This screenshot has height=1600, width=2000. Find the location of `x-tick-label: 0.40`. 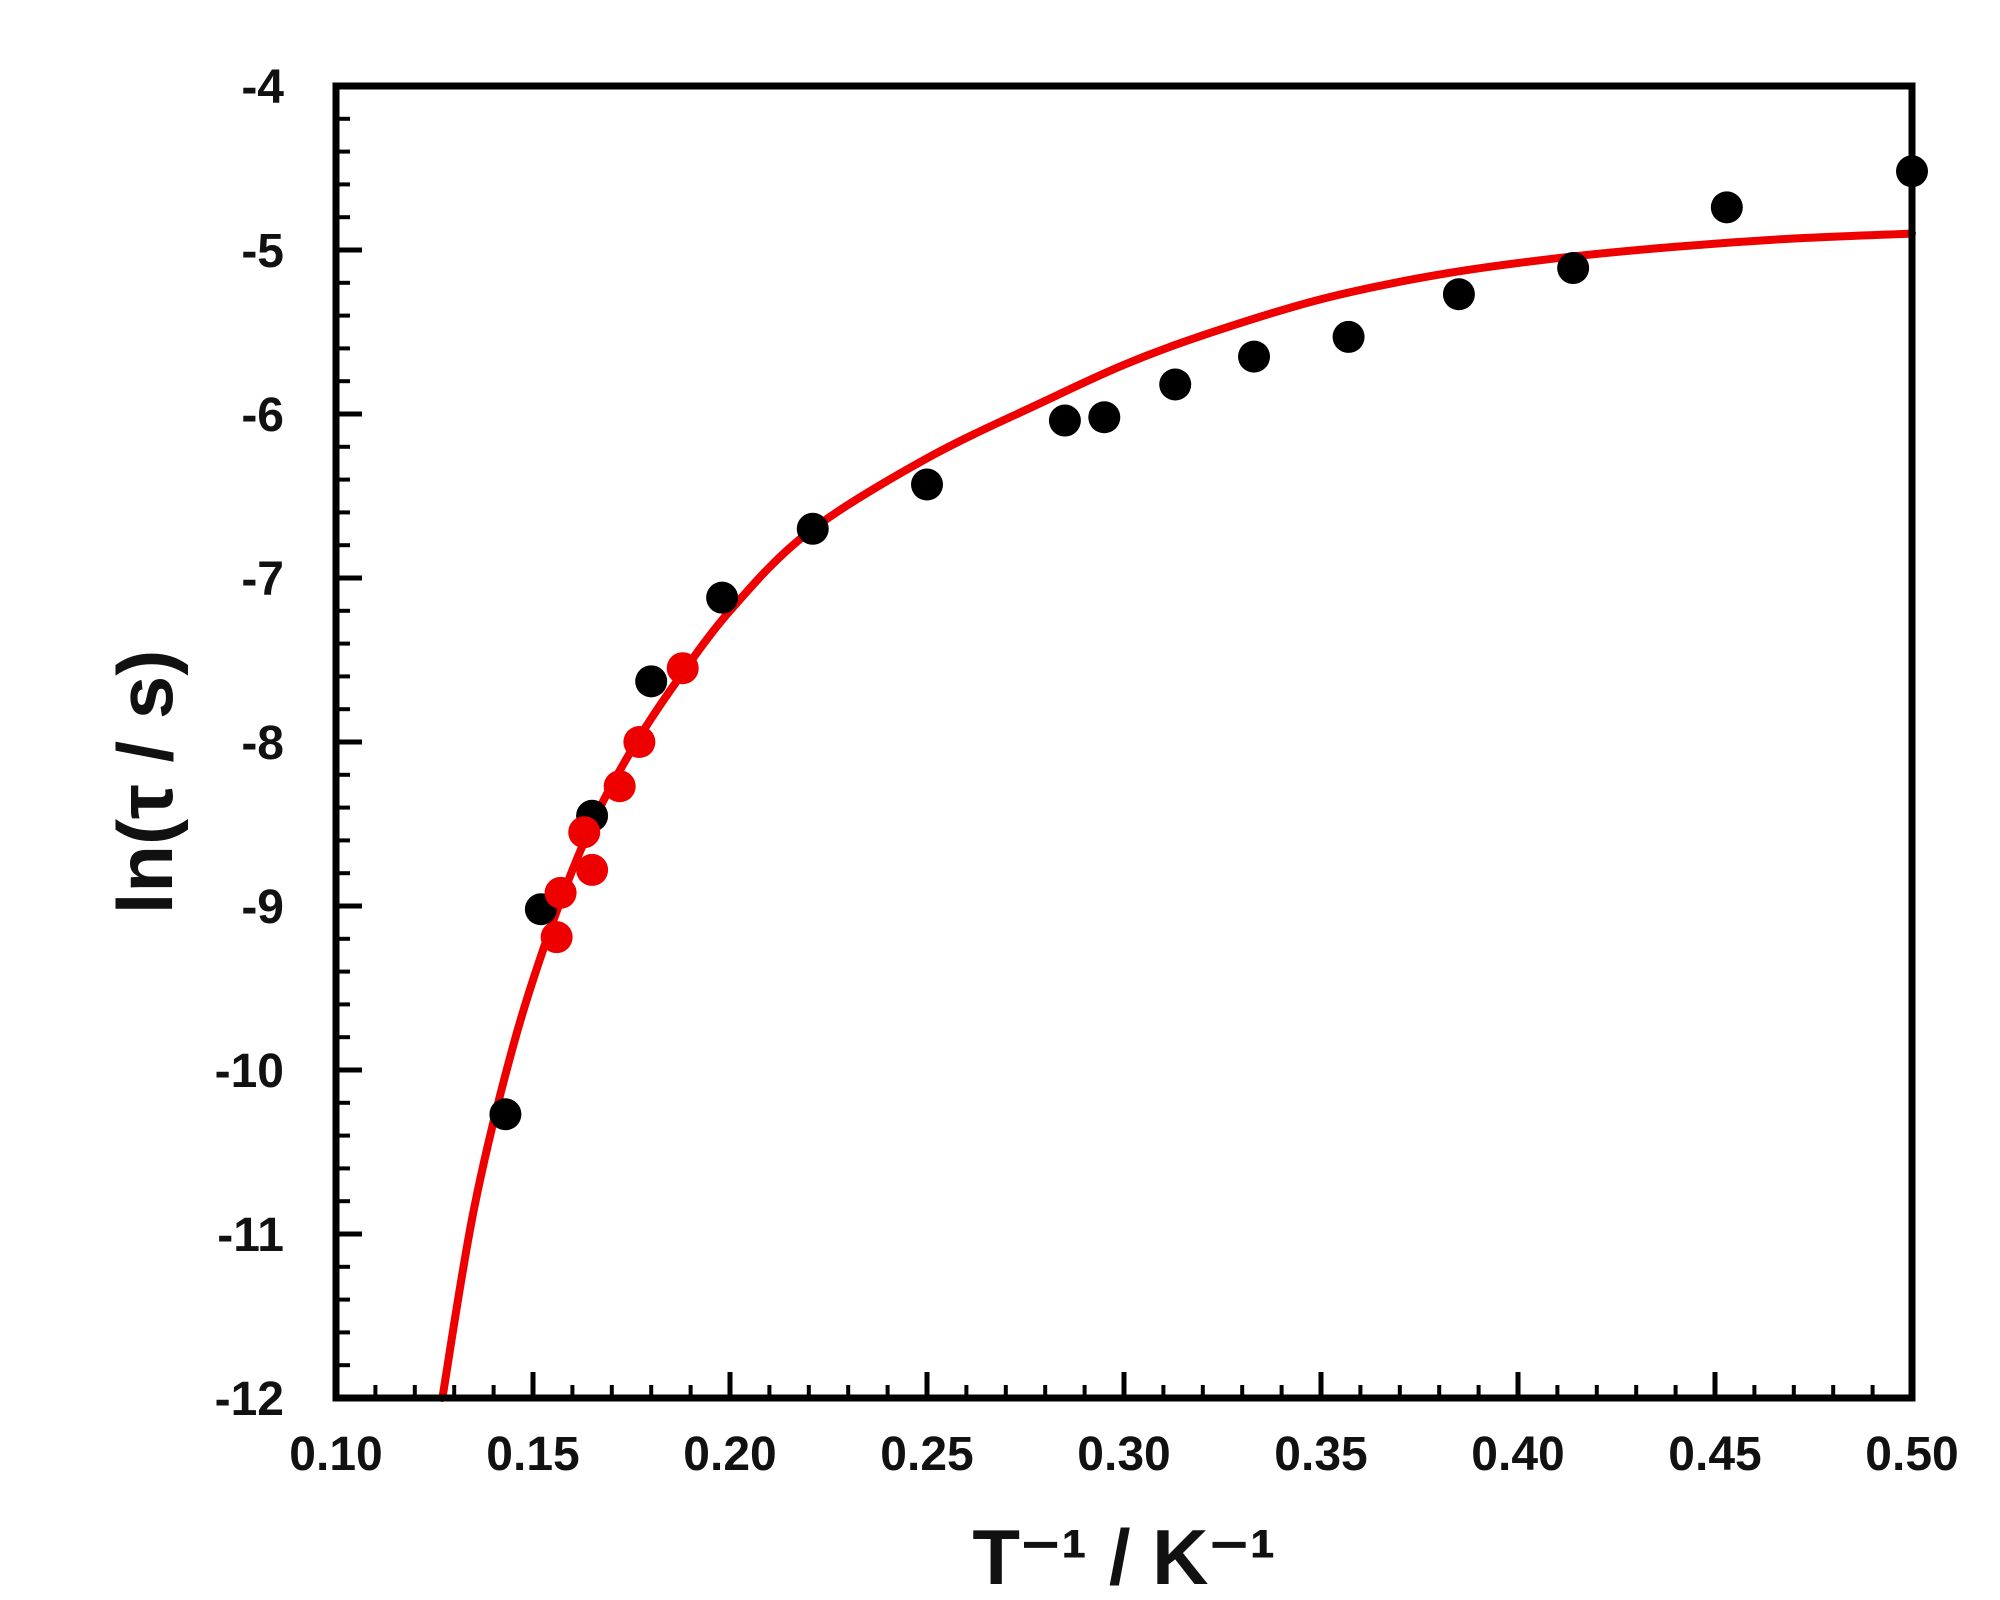

x-tick-label: 0.40 is located at coordinates (1517, 1454).